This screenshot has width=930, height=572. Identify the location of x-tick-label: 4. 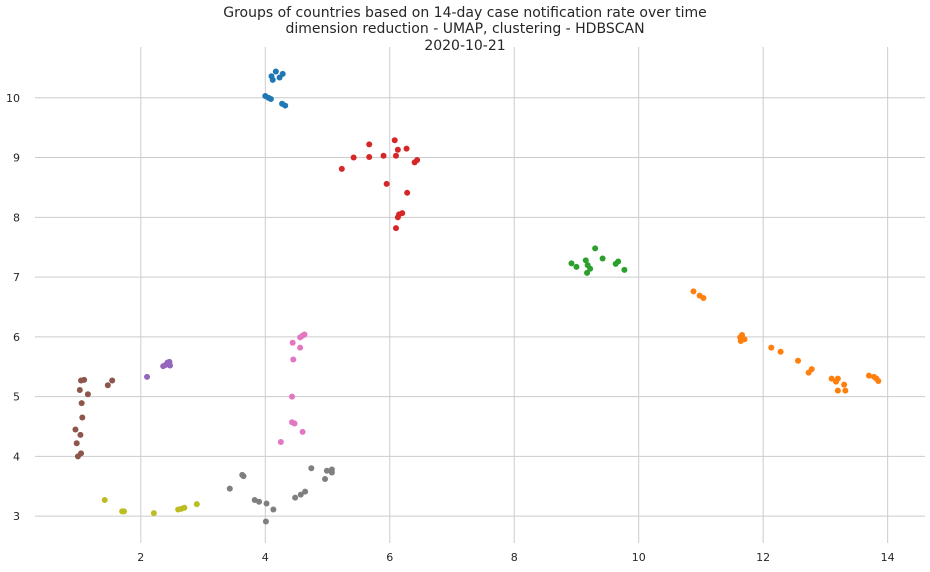
(265, 557).